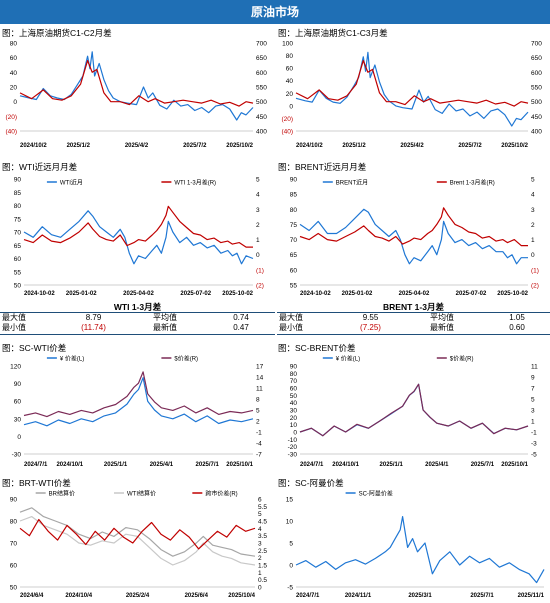 This screenshot has height=603, width=550. Describe the element at coordinates (534, 444) in the screenshot. I see `y2-tick-label: -3` at that location.